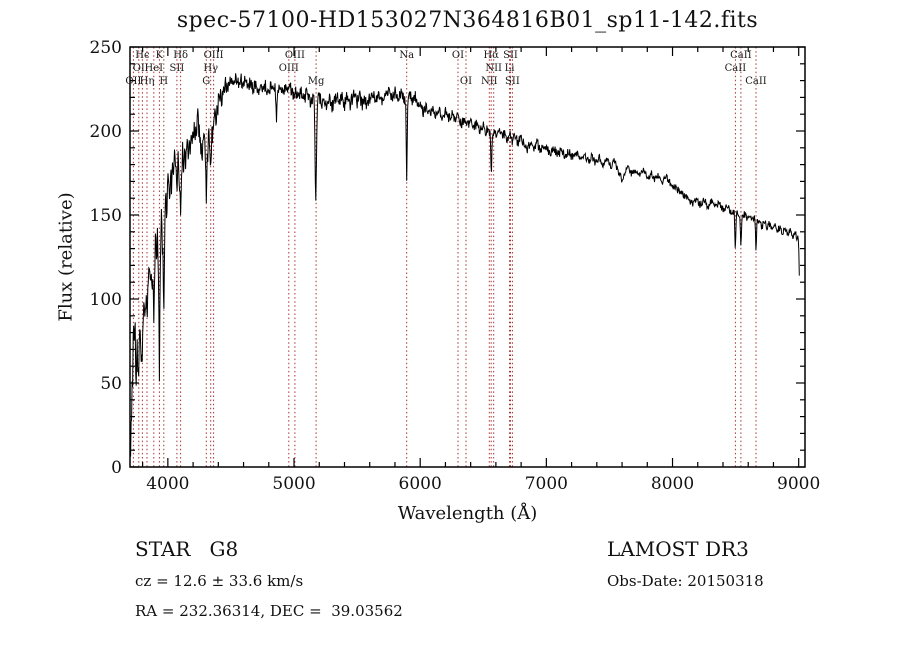 The image size is (900, 649). I want to click on spectral-line-label: HeI, so click(154, 68).